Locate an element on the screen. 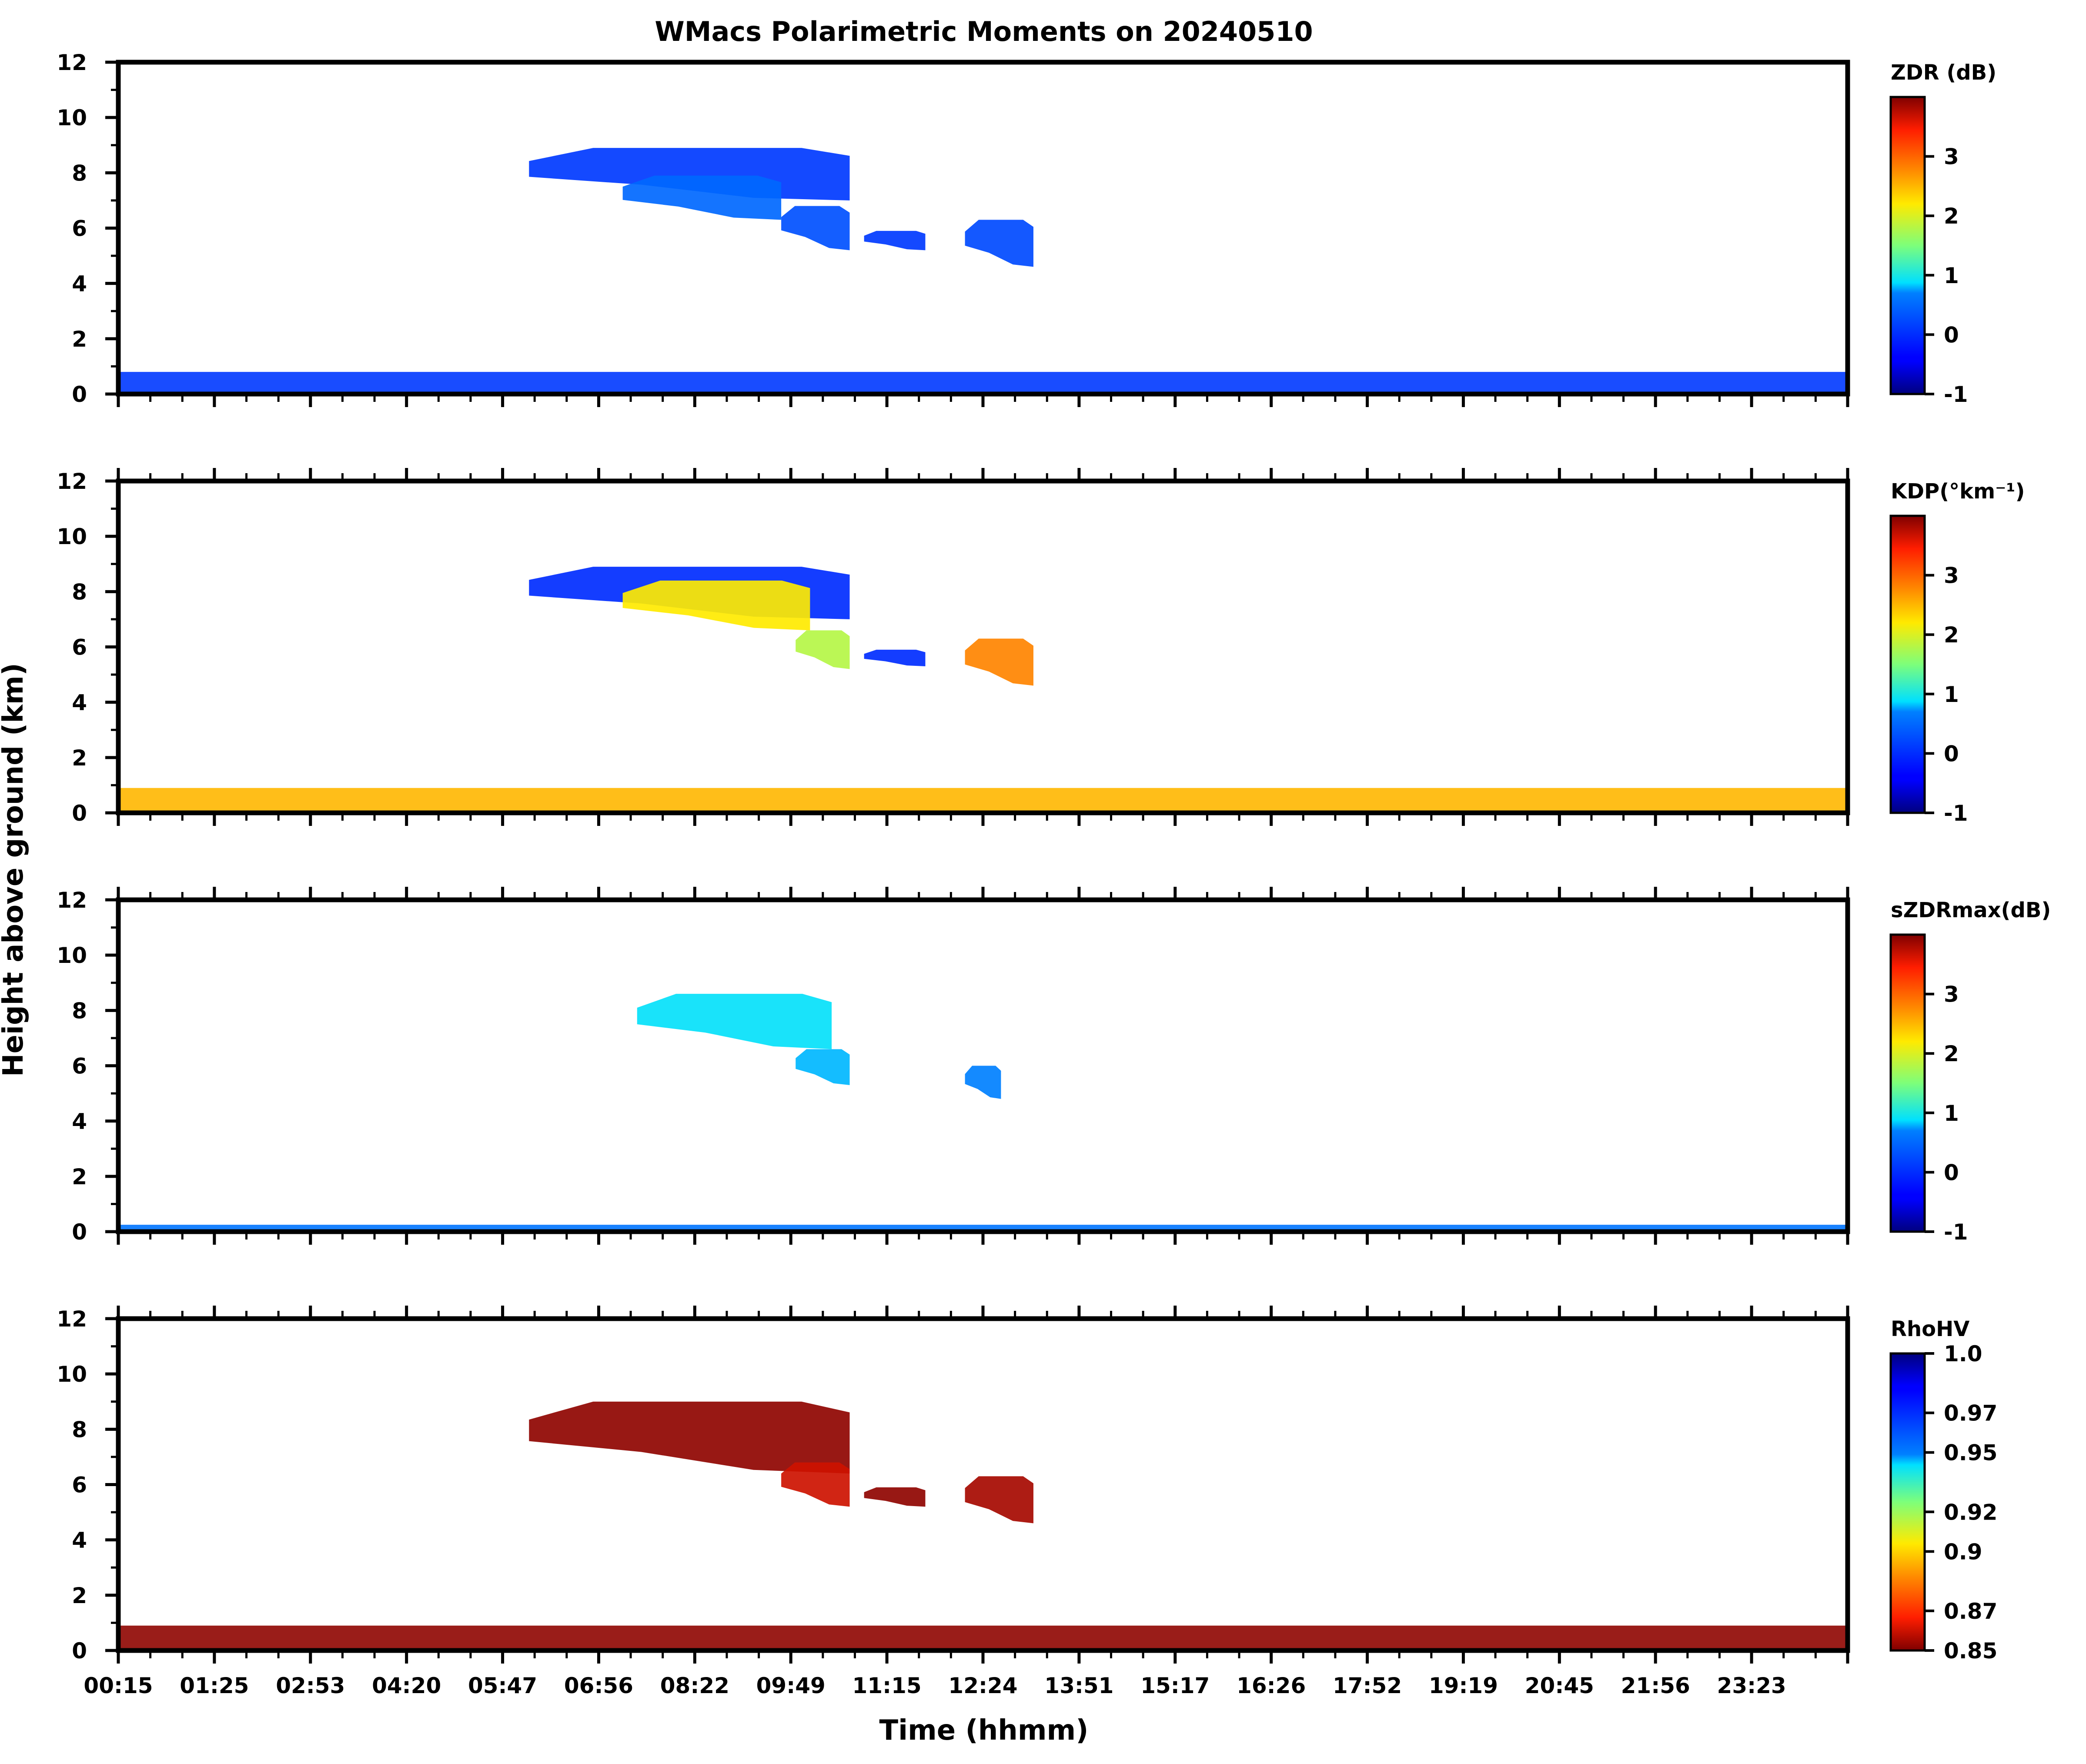 Image resolution: width=2086 pixels, height=1764 pixels. zdr-colorbar-tick-label: 3 is located at coordinates (1952, 157).